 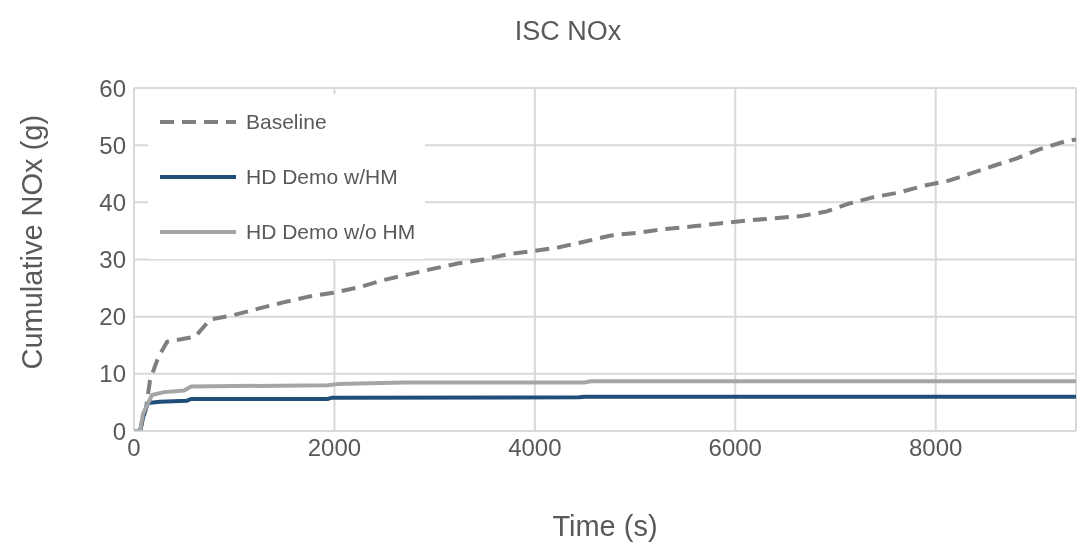 I want to click on x-axis-title: Time (s), so click(x=605, y=526).